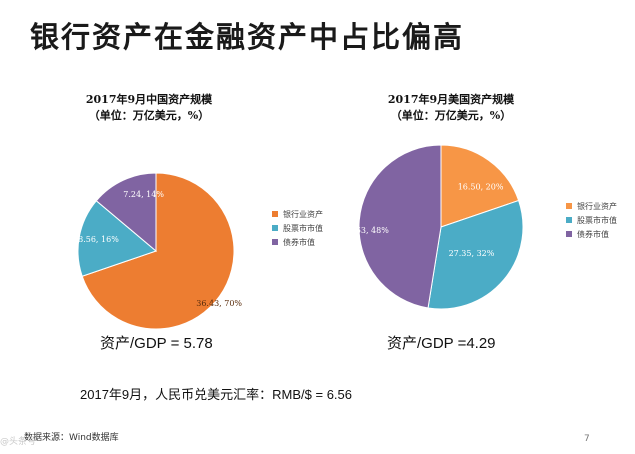  I want to click on us-legend: 银行业资产股票市市值债券市值, so click(591, 221).